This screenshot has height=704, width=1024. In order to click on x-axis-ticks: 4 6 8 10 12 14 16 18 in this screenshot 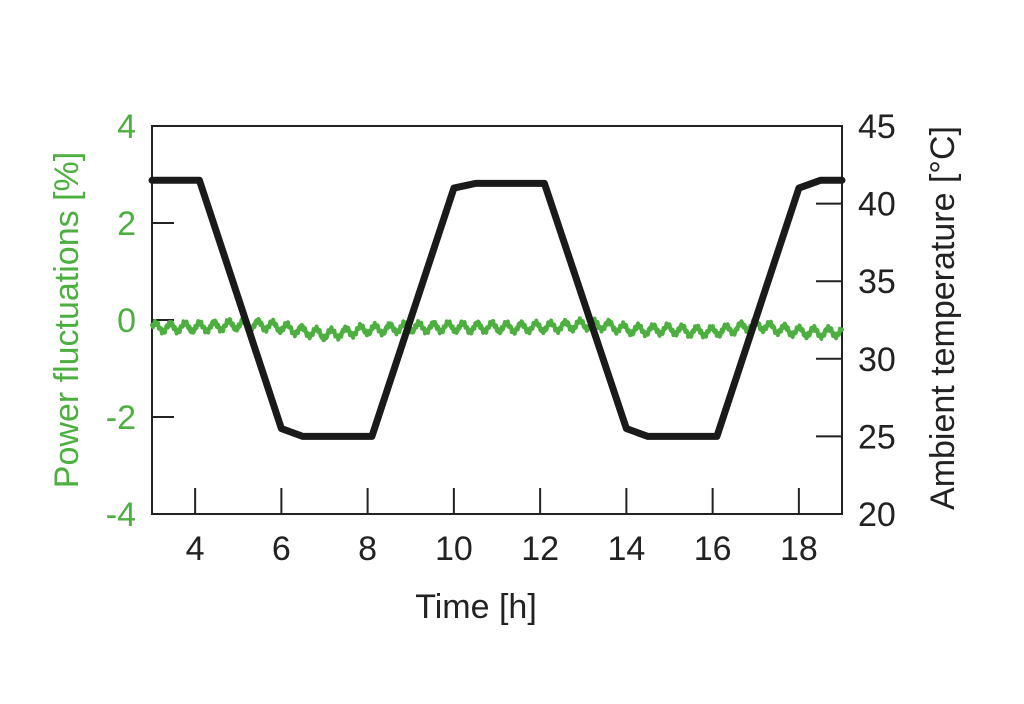, I will do `click(502, 528)`.